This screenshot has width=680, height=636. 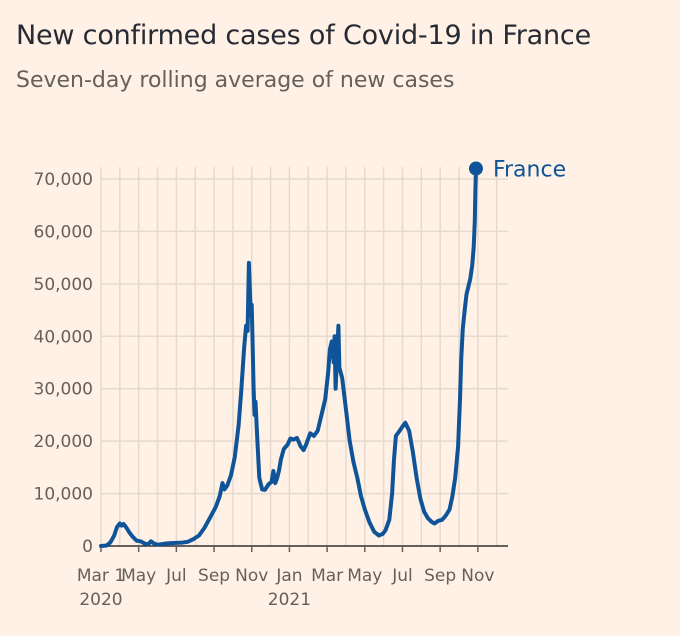 What do you see at coordinates (63, 337) in the screenshot?
I see `y-tick-label: 40,000` at bounding box center [63, 337].